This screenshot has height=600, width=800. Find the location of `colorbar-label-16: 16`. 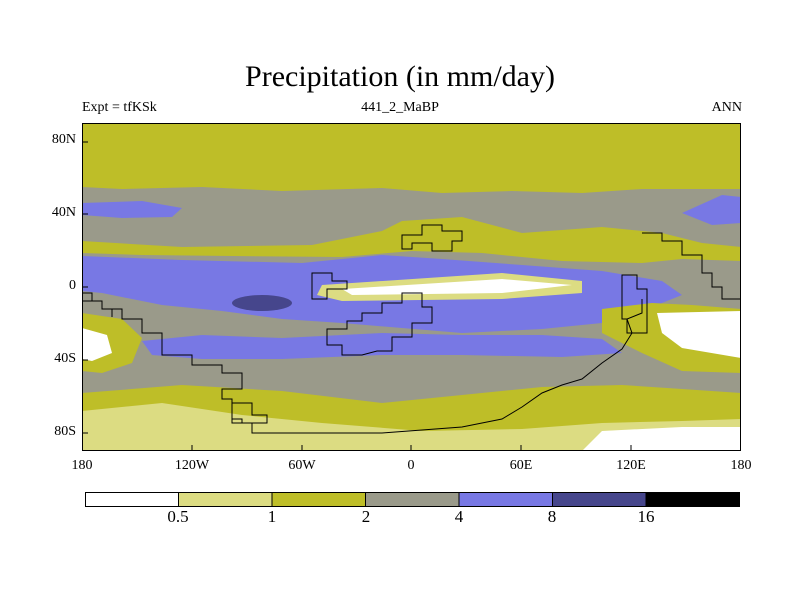

colorbar-label-16: 16 is located at coordinates (646, 516).